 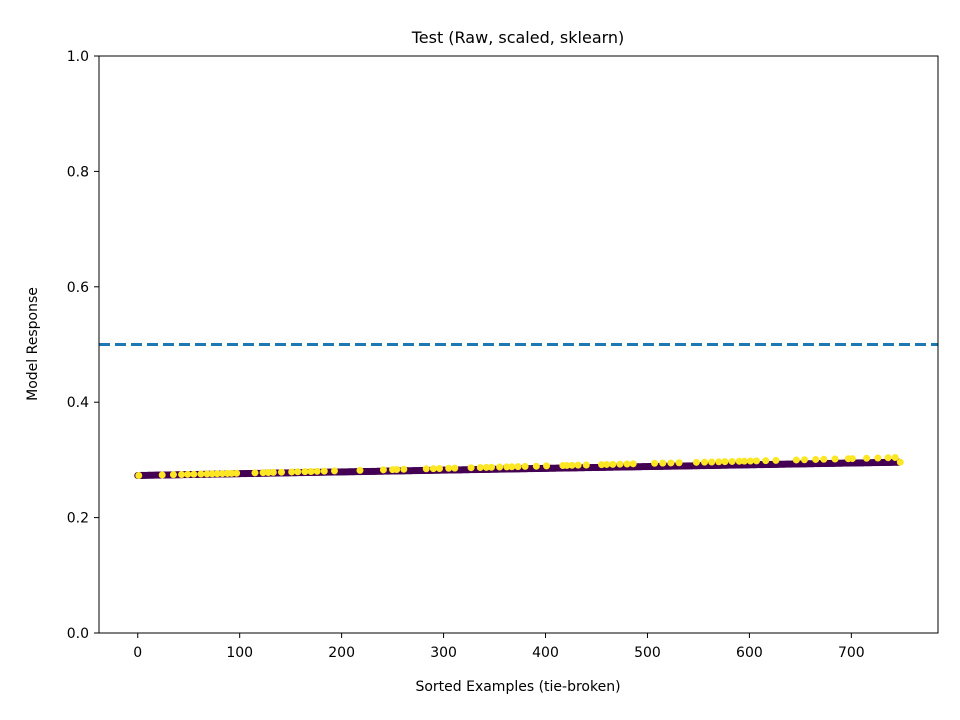 What do you see at coordinates (78, 288) in the screenshot?
I see `y-tick-label: 0.6` at bounding box center [78, 288].